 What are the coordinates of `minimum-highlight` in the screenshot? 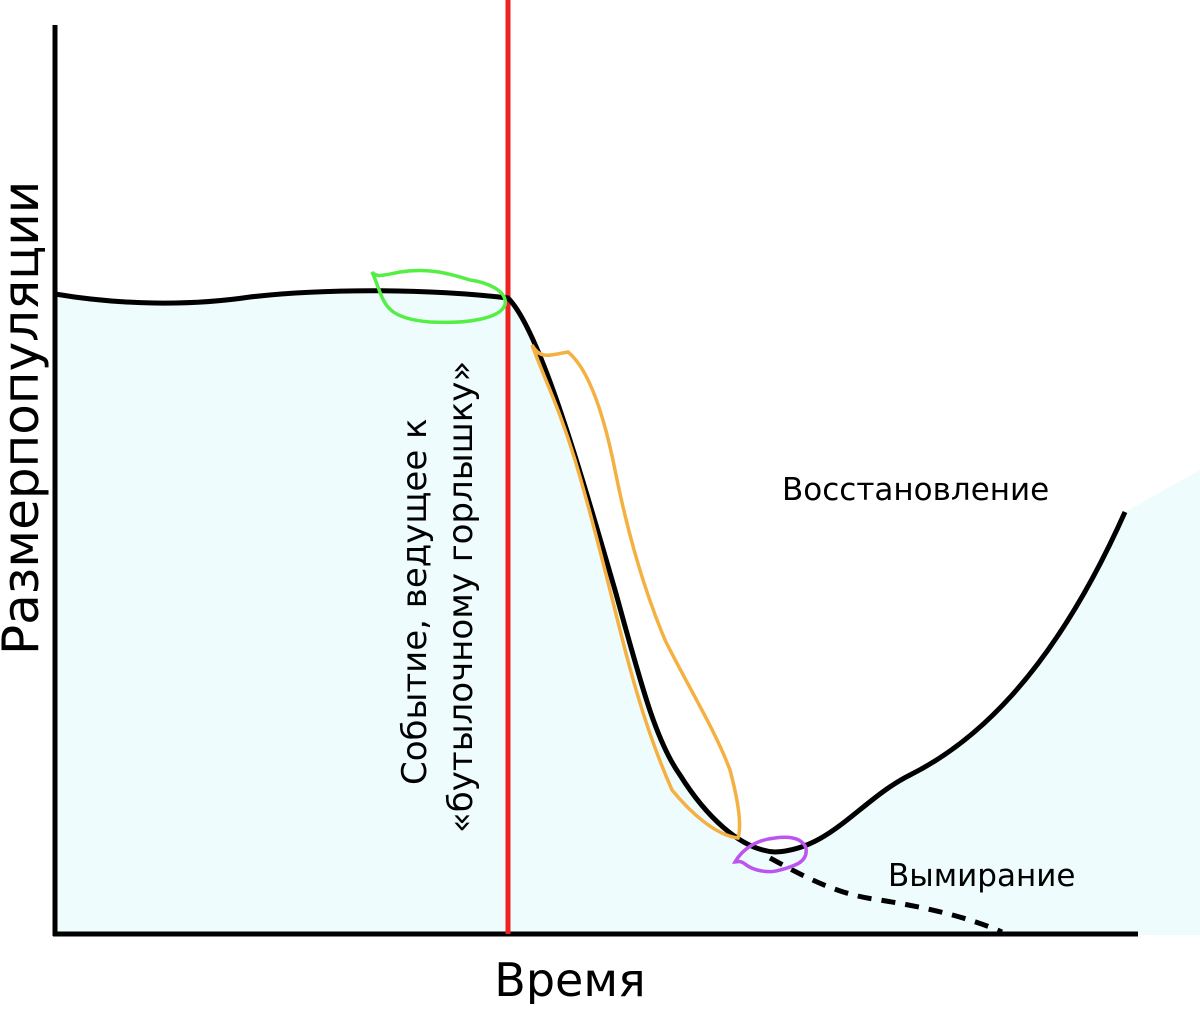 It's located at (769, 854).